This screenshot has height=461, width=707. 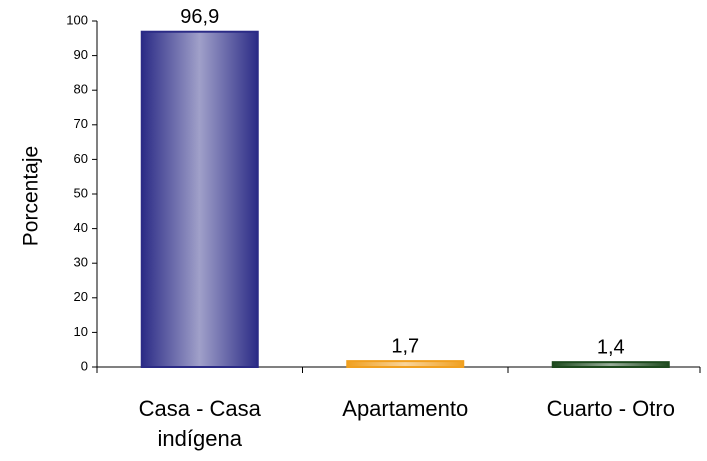 I want to click on y-tick-label: 80, so click(x=81, y=89).